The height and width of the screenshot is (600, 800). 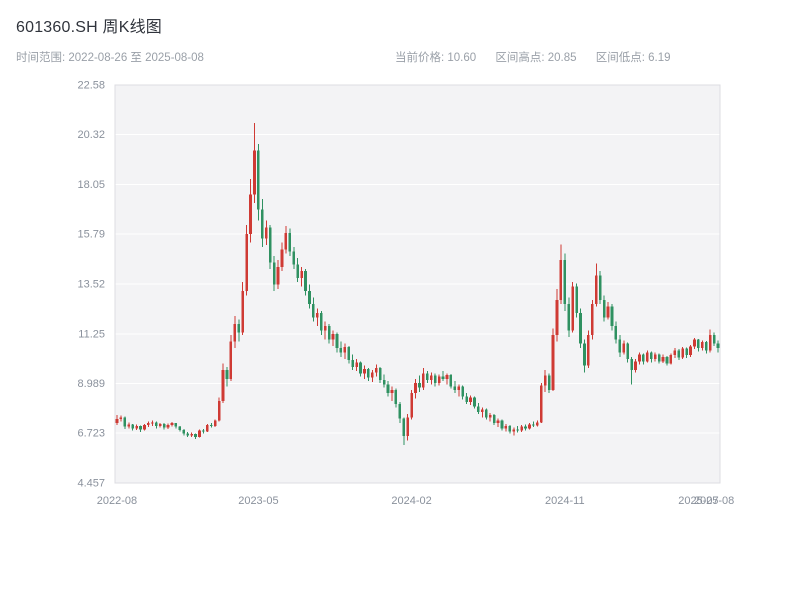 I want to click on y-tick-label: 6.723, so click(x=91, y=434).